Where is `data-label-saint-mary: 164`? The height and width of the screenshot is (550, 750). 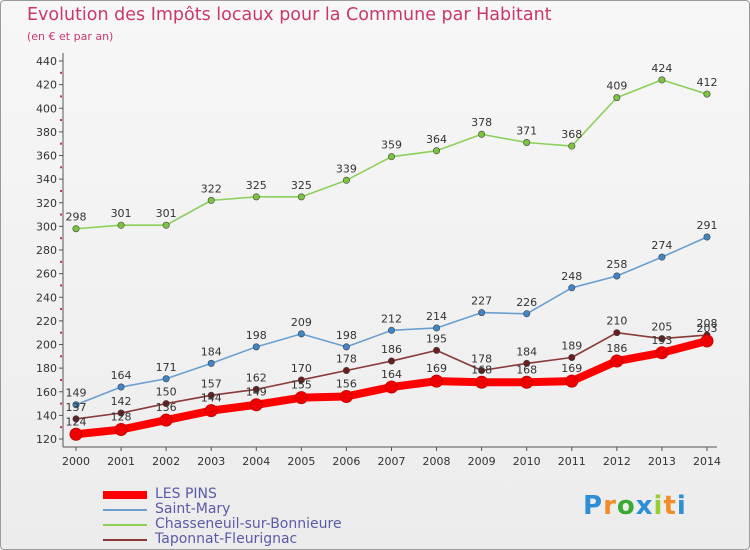
data-label-saint-mary: 164 is located at coordinates (121, 375).